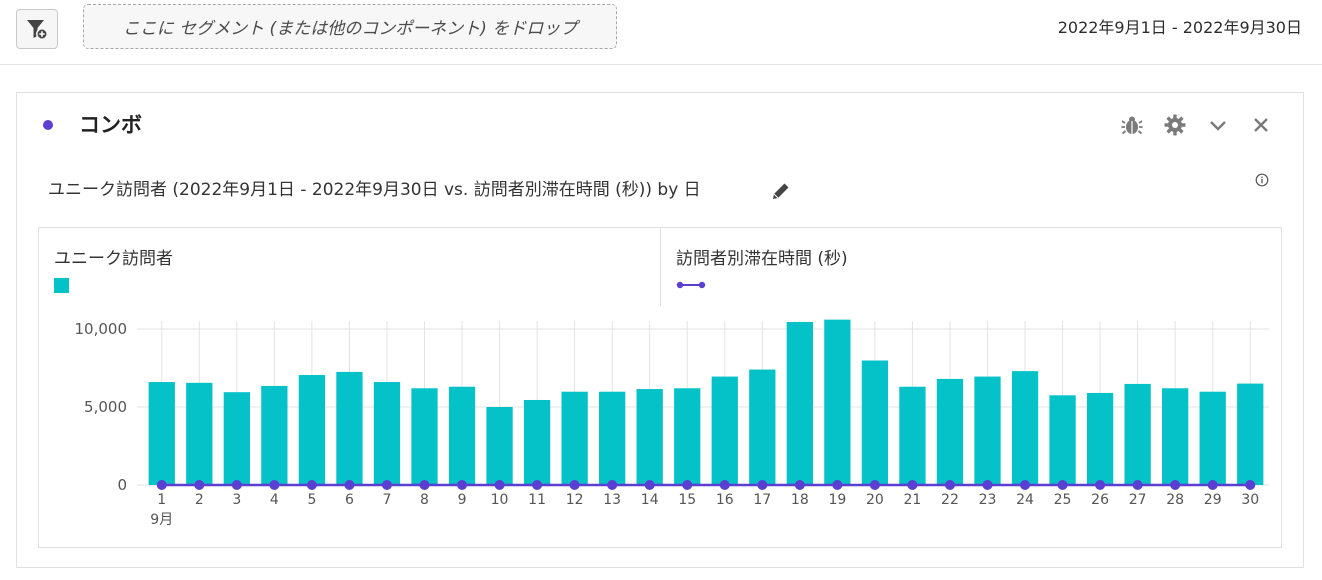 This screenshot has height=580, width=1322. Describe the element at coordinates (500, 500) in the screenshot. I see `x-tick-label: 10` at that location.